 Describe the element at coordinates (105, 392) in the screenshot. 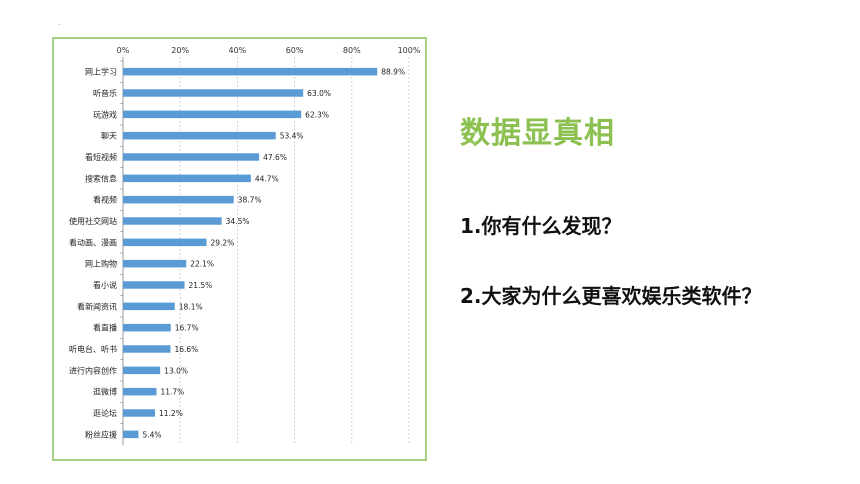

I see `category-label: 逛微博` at that location.